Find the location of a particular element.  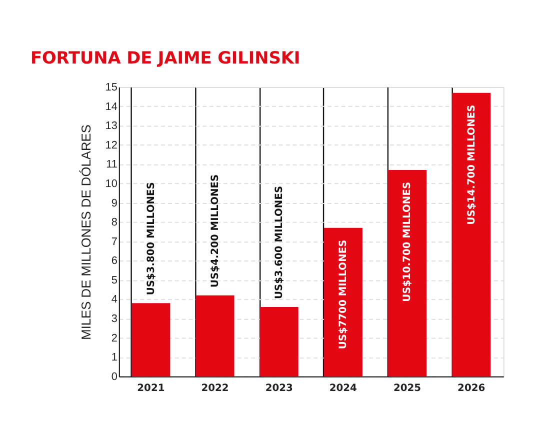

x-tick-label: 2026 is located at coordinates (472, 388).